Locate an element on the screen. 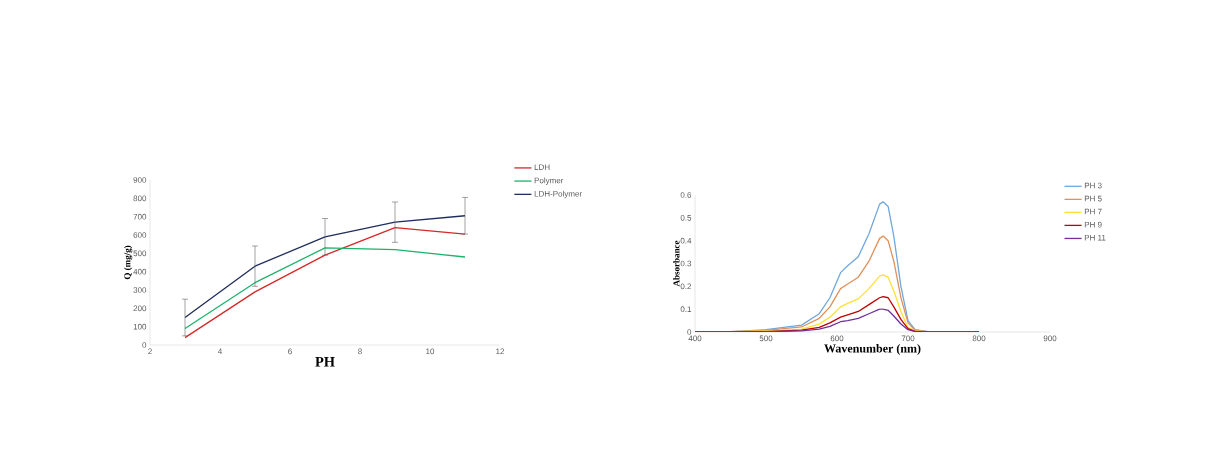 This screenshot has width=1207, height=472. x-tick-label: 500 is located at coordinates (766, 338).